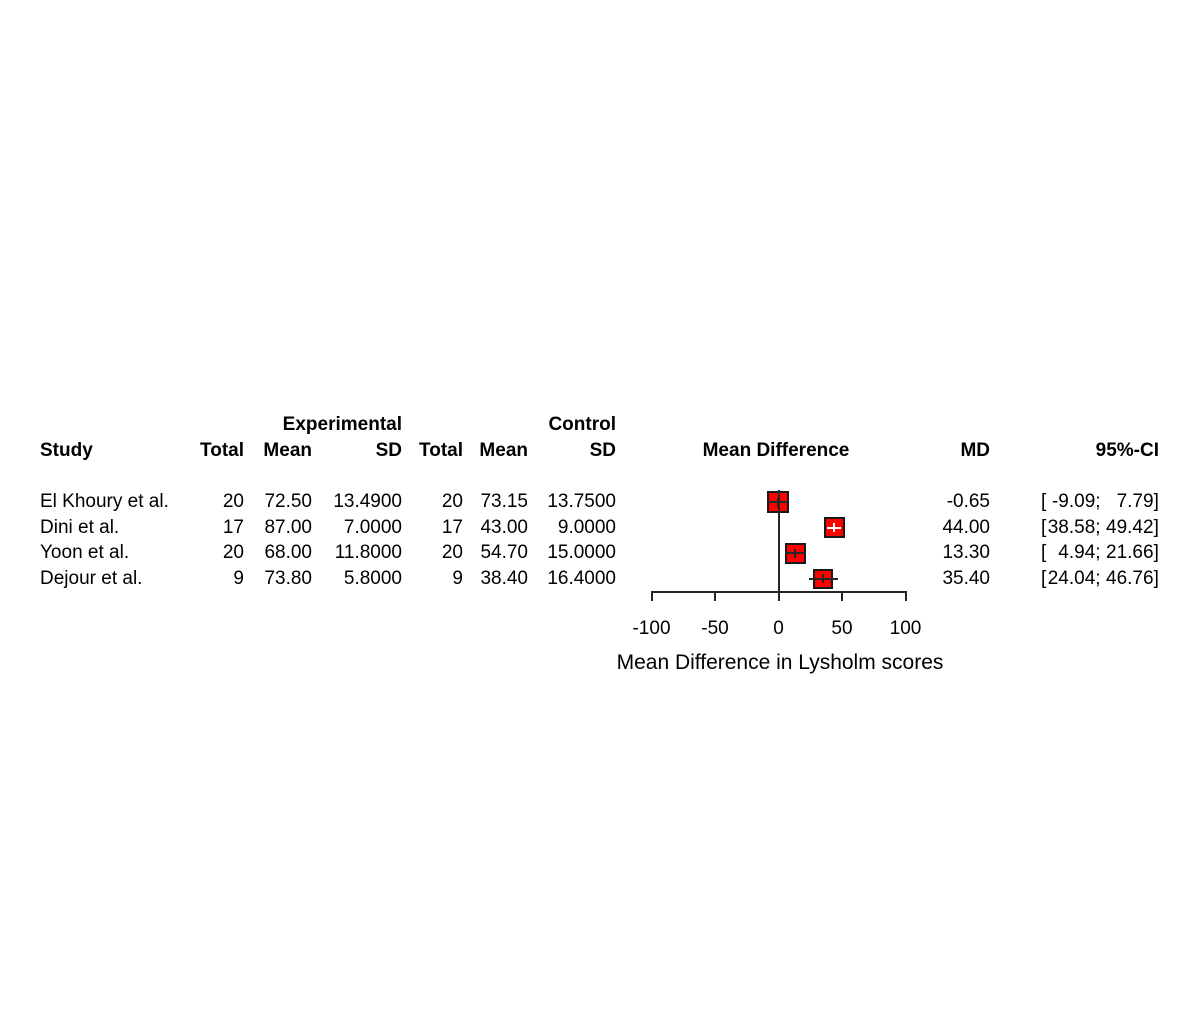 The width and height of the screenshot is (1200, 1028). Describe the element at coordinates (504, 527) in the screenshot. I see `mean-ctl-value: 43.00` at that location.